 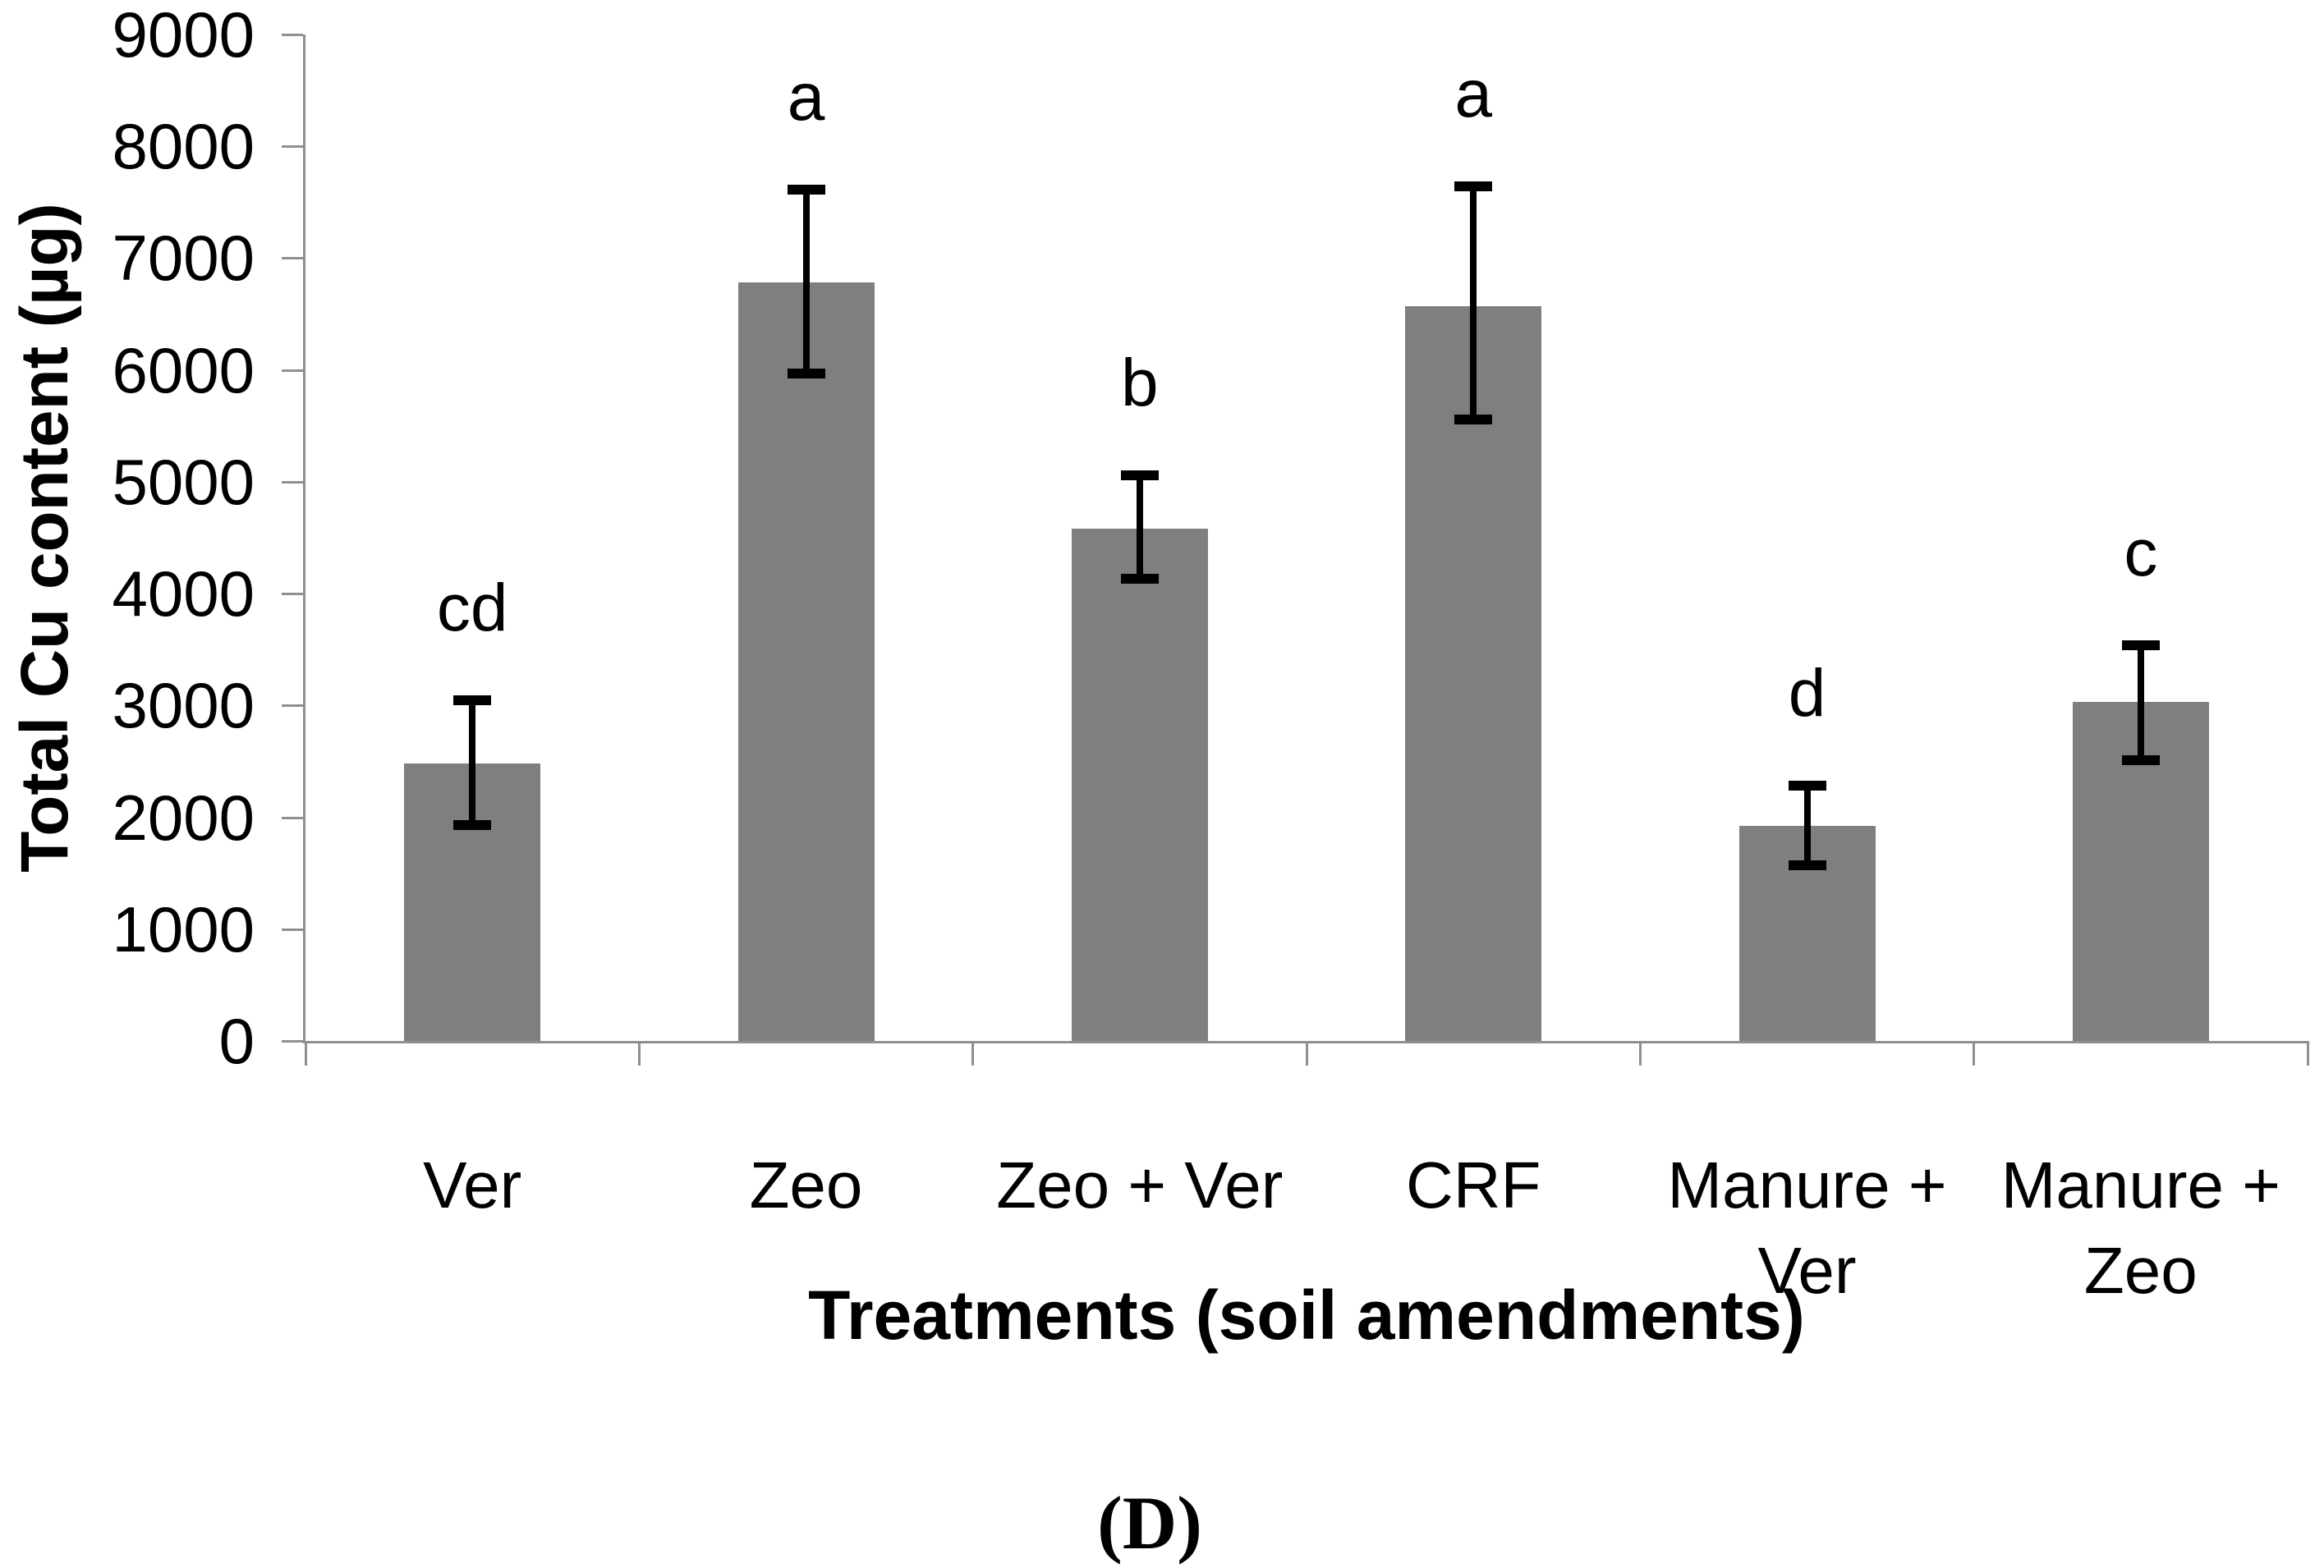 What do you see at coordinates (1149, 1523) in the screenshot?
I see `figure-caption: (D)` at bounding box center [1149, 1523].